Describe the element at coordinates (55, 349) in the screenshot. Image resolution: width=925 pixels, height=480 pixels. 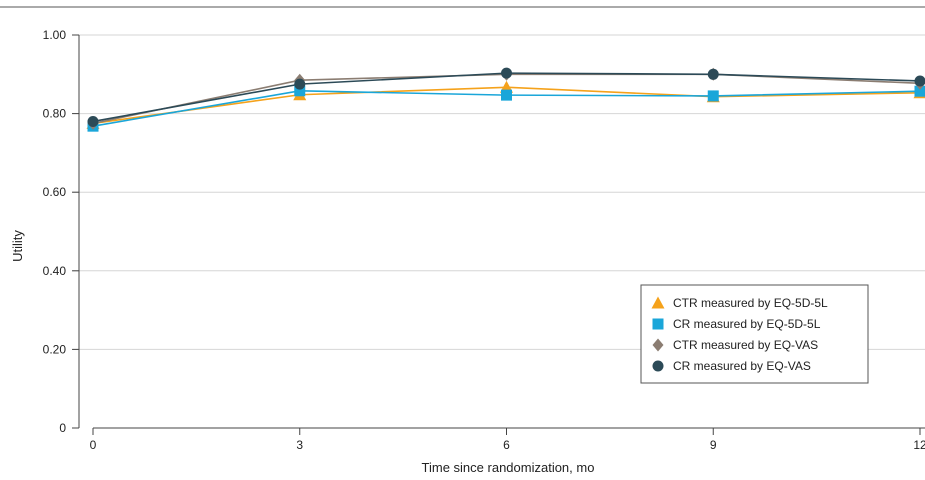
I see `y-tick-label: 0.20` at that location.